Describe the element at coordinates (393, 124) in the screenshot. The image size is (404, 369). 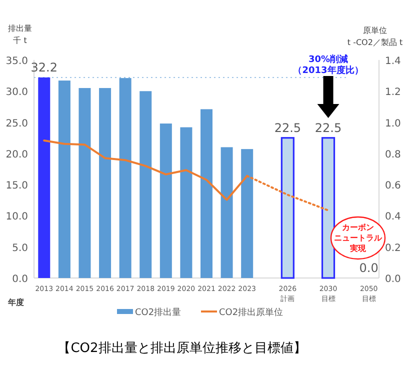
I see `y2-tick-label: 1.0` at that location.